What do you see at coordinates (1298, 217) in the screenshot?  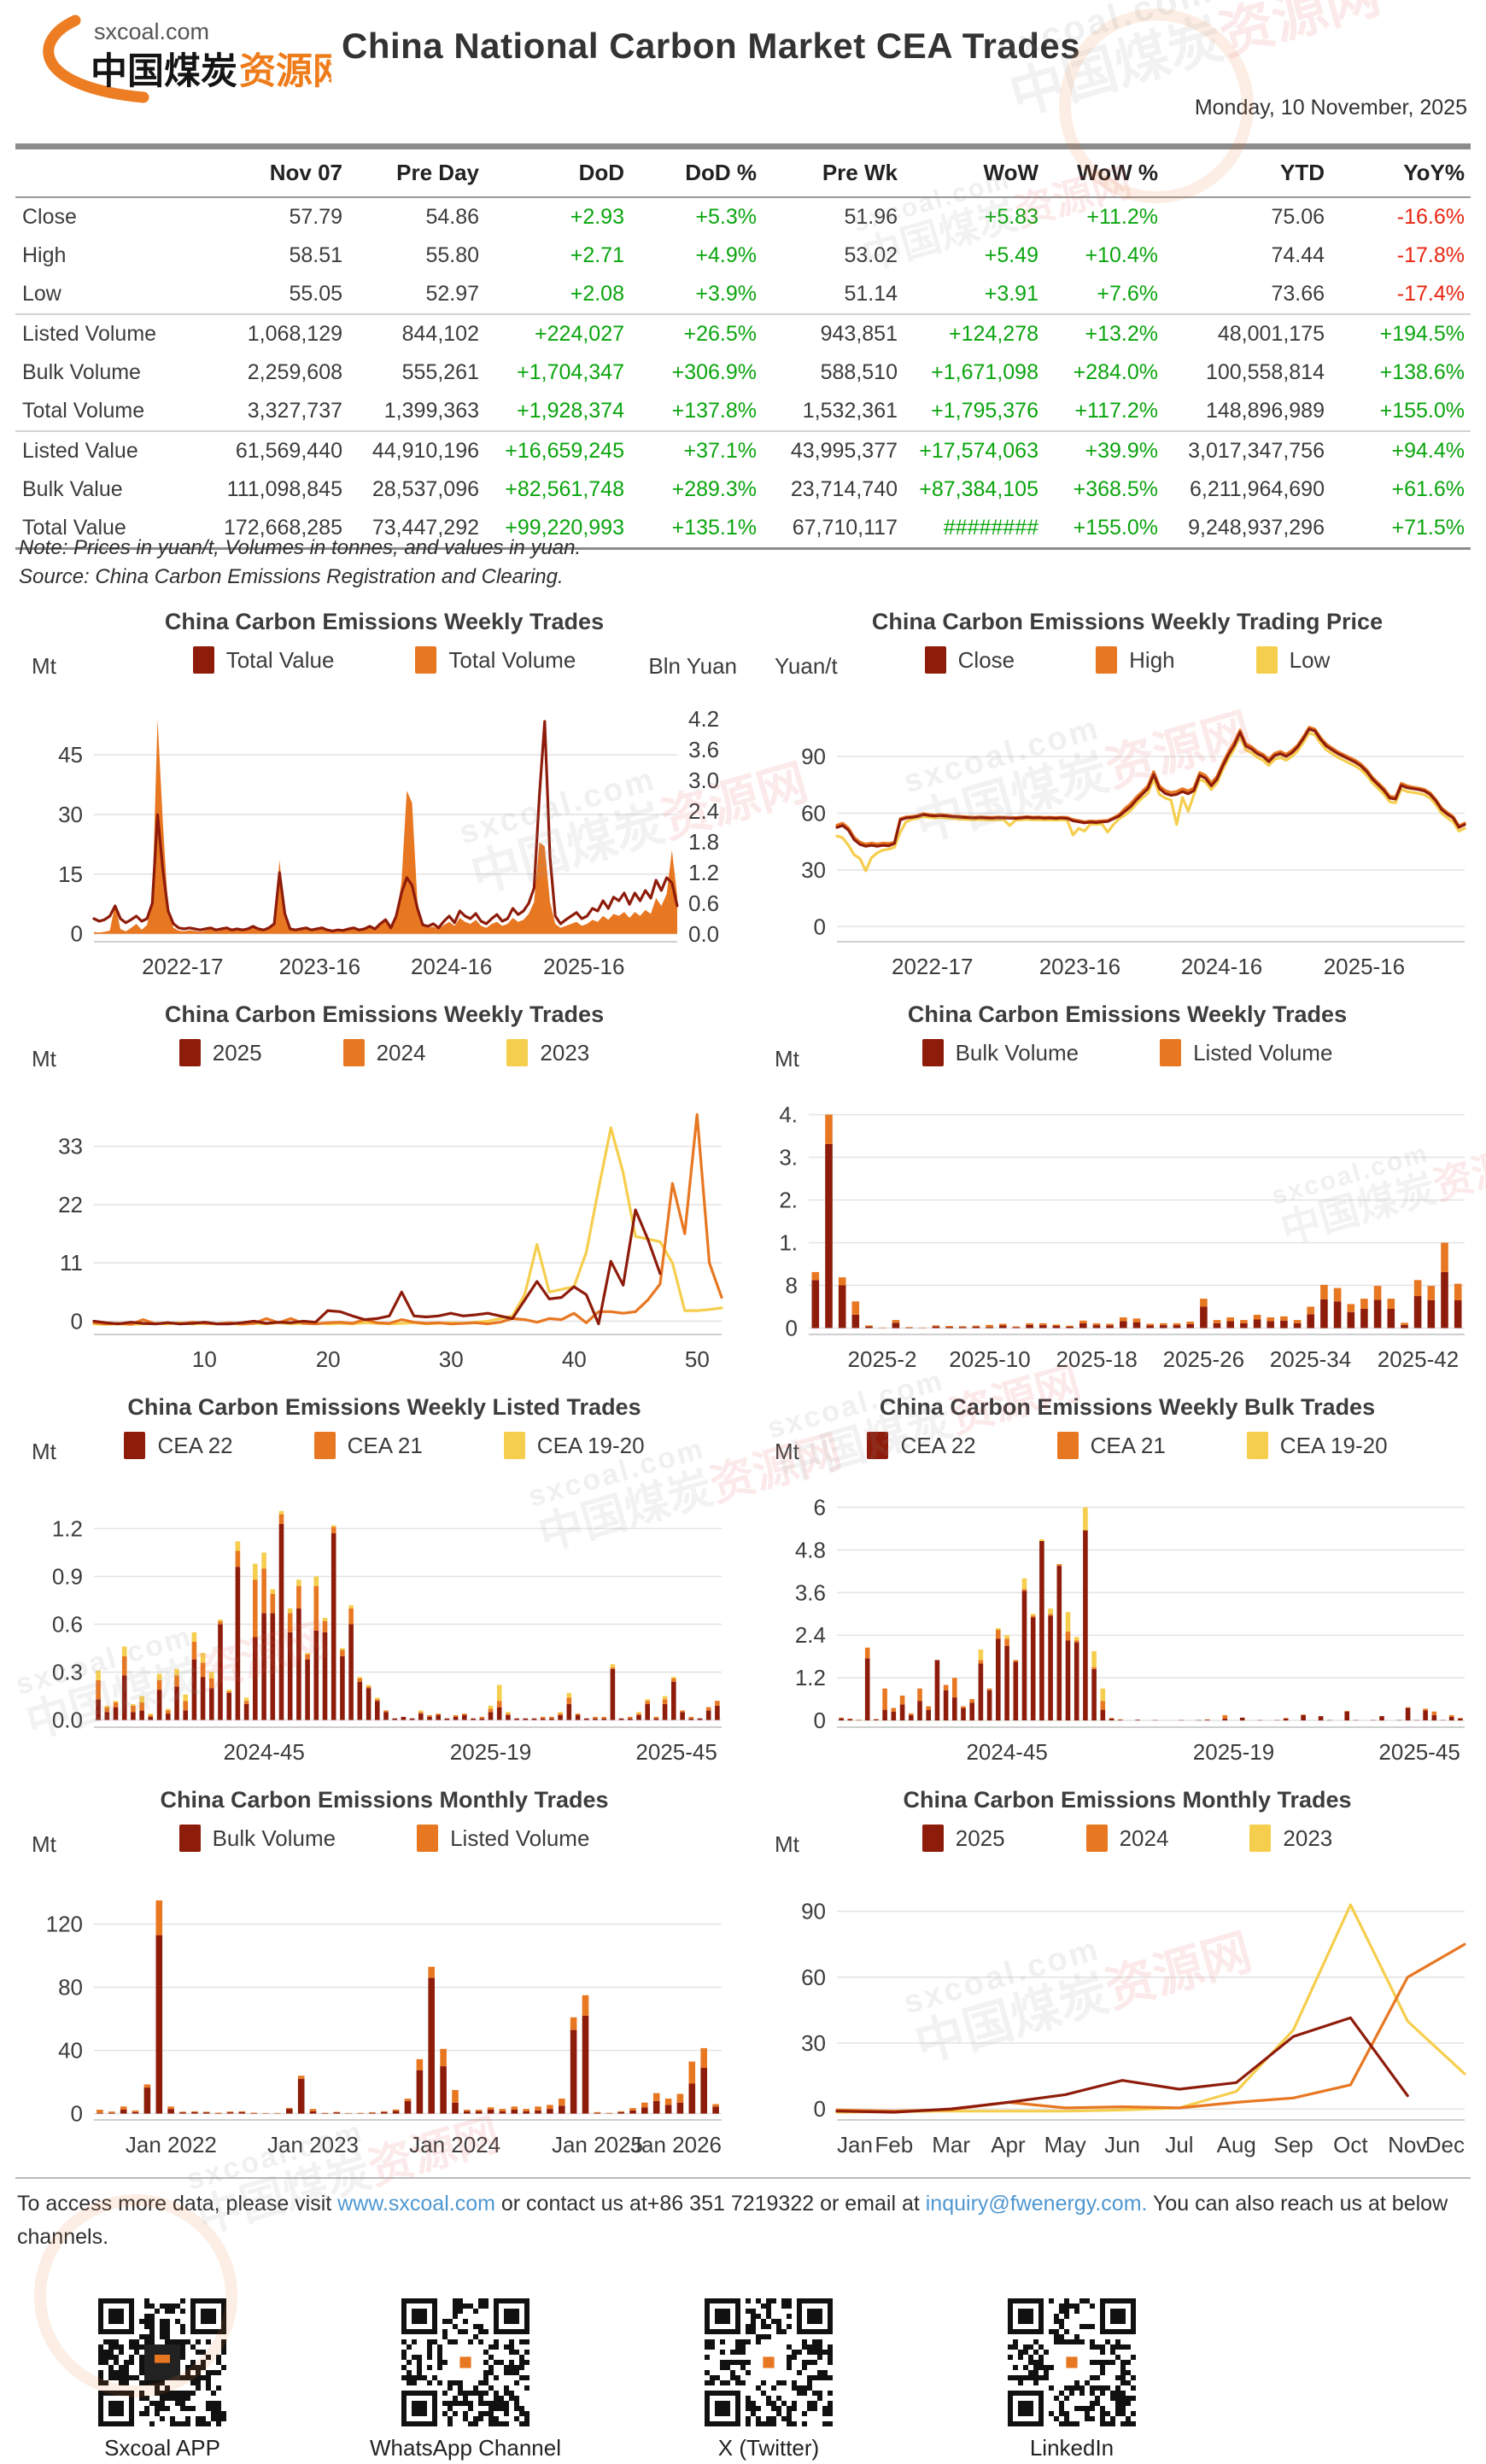 I see `table-cell: 75.06` at bounding box center [1298, 217].